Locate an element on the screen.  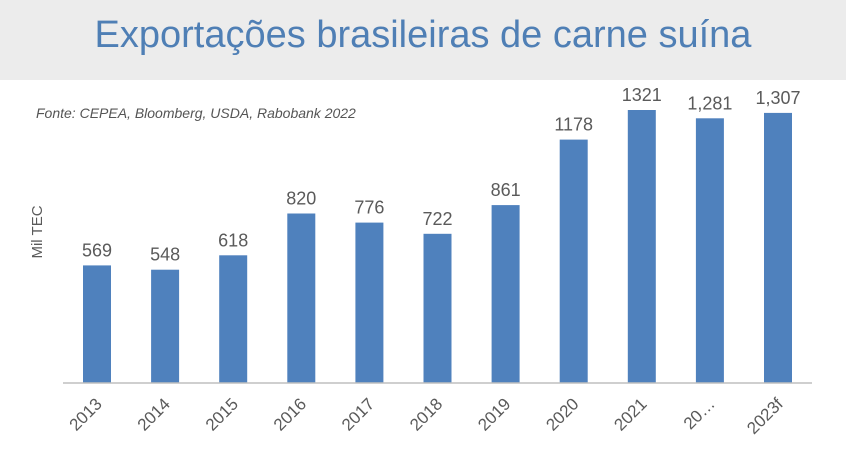
bar-2016 is located at coordinates (301, 298).